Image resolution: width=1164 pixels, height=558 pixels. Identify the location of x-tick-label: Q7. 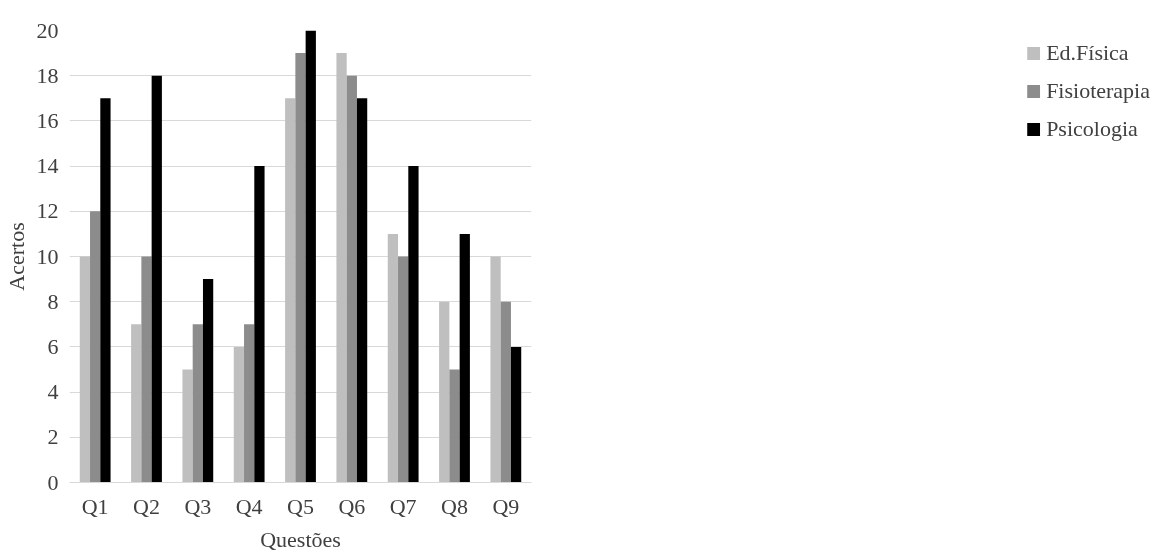
(403, 506).